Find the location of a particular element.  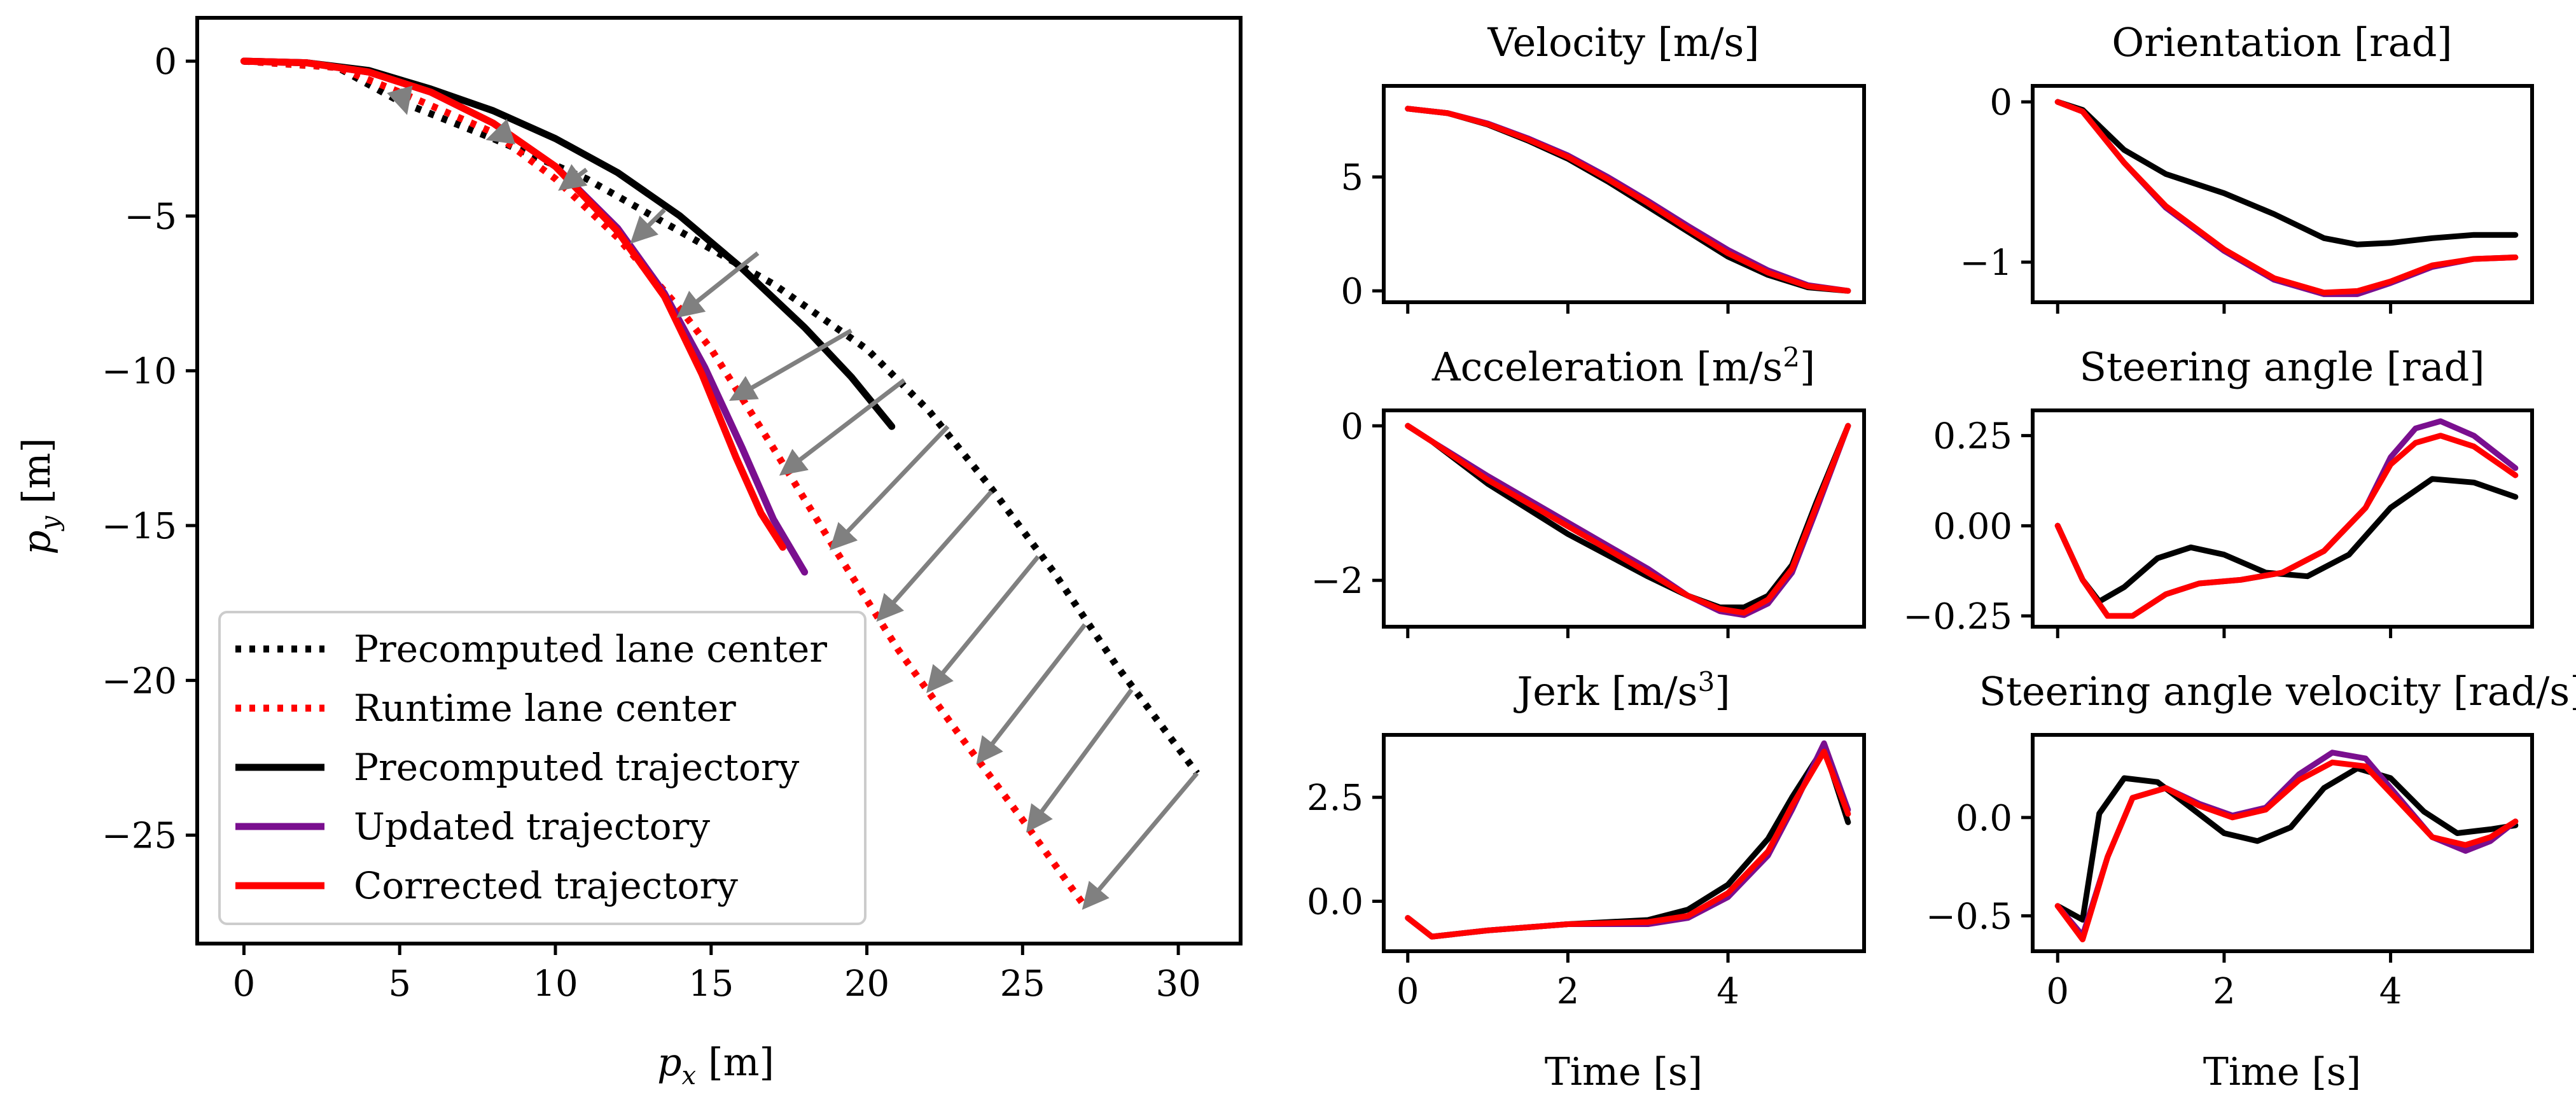

x-tick-label: 30 is located at coordinates (1178, 984).